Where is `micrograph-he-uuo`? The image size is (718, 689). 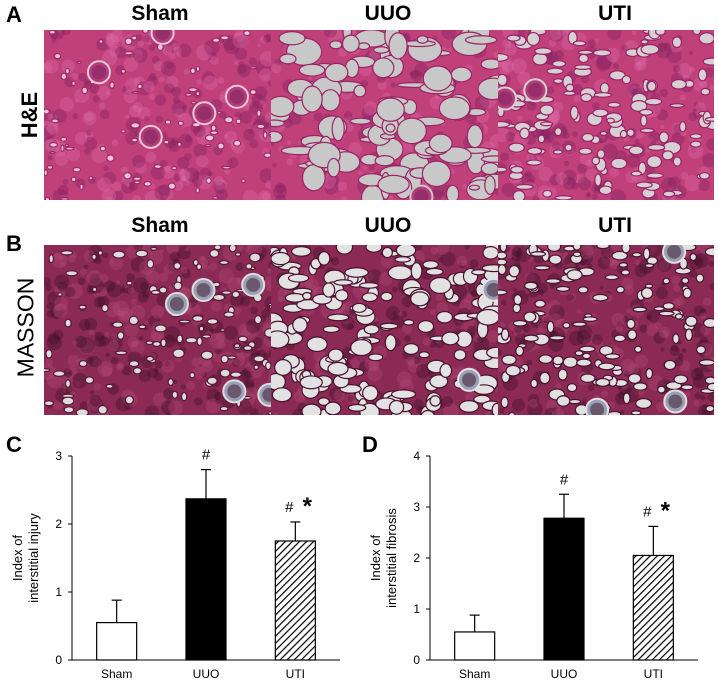 micrograph-he-uuo is located at coordinates (387, 115).